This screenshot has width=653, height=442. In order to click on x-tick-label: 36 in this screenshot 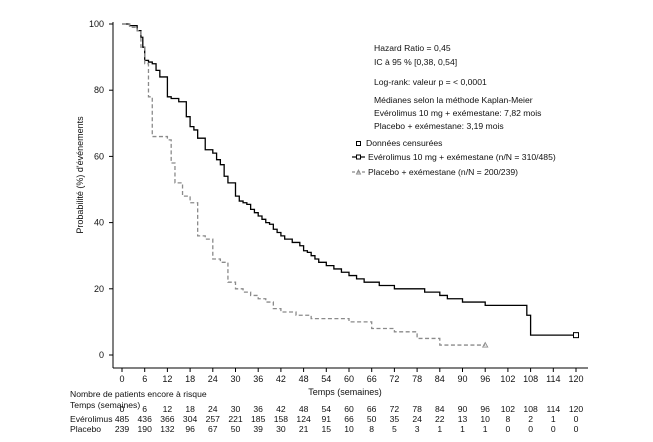, I will do `click(258, 379)`.